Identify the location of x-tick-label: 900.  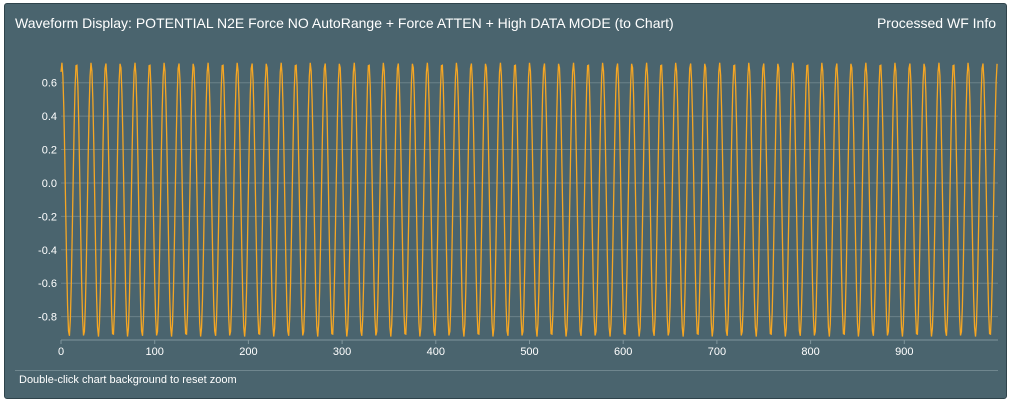
(904, 352).